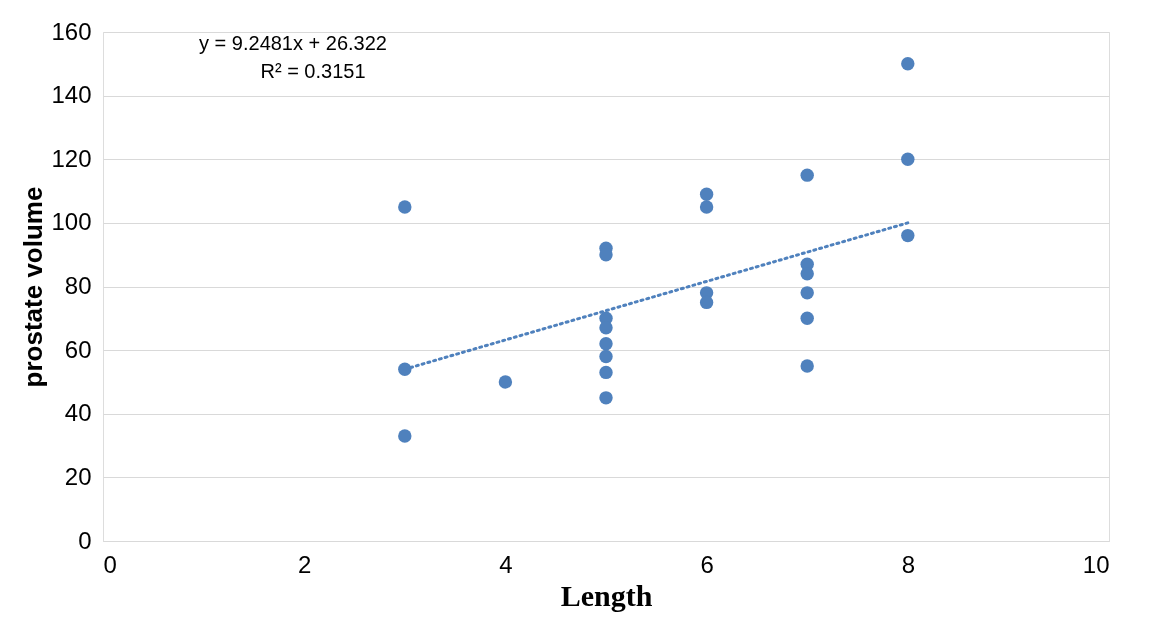 The image size is (1149, 626). What do you see at coordinates (71, 31) in the screenshot?
I see `y-tick-label: 160` at bounding box center [71, 31].